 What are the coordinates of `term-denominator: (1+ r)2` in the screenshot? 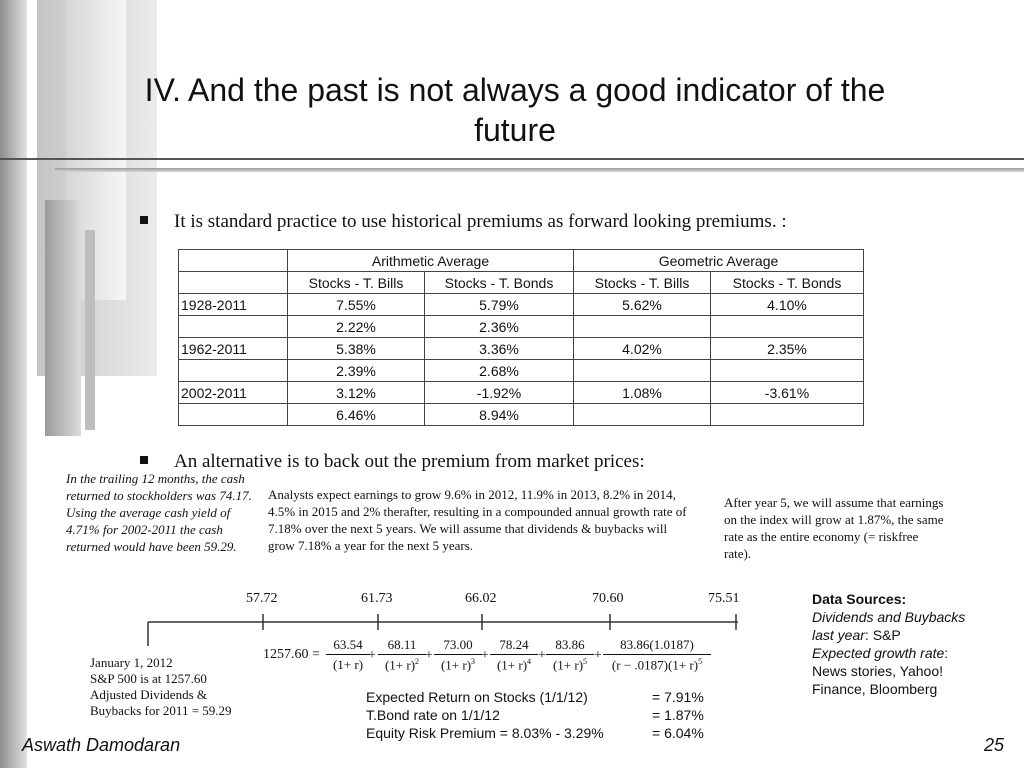 It's located at (402, 665).